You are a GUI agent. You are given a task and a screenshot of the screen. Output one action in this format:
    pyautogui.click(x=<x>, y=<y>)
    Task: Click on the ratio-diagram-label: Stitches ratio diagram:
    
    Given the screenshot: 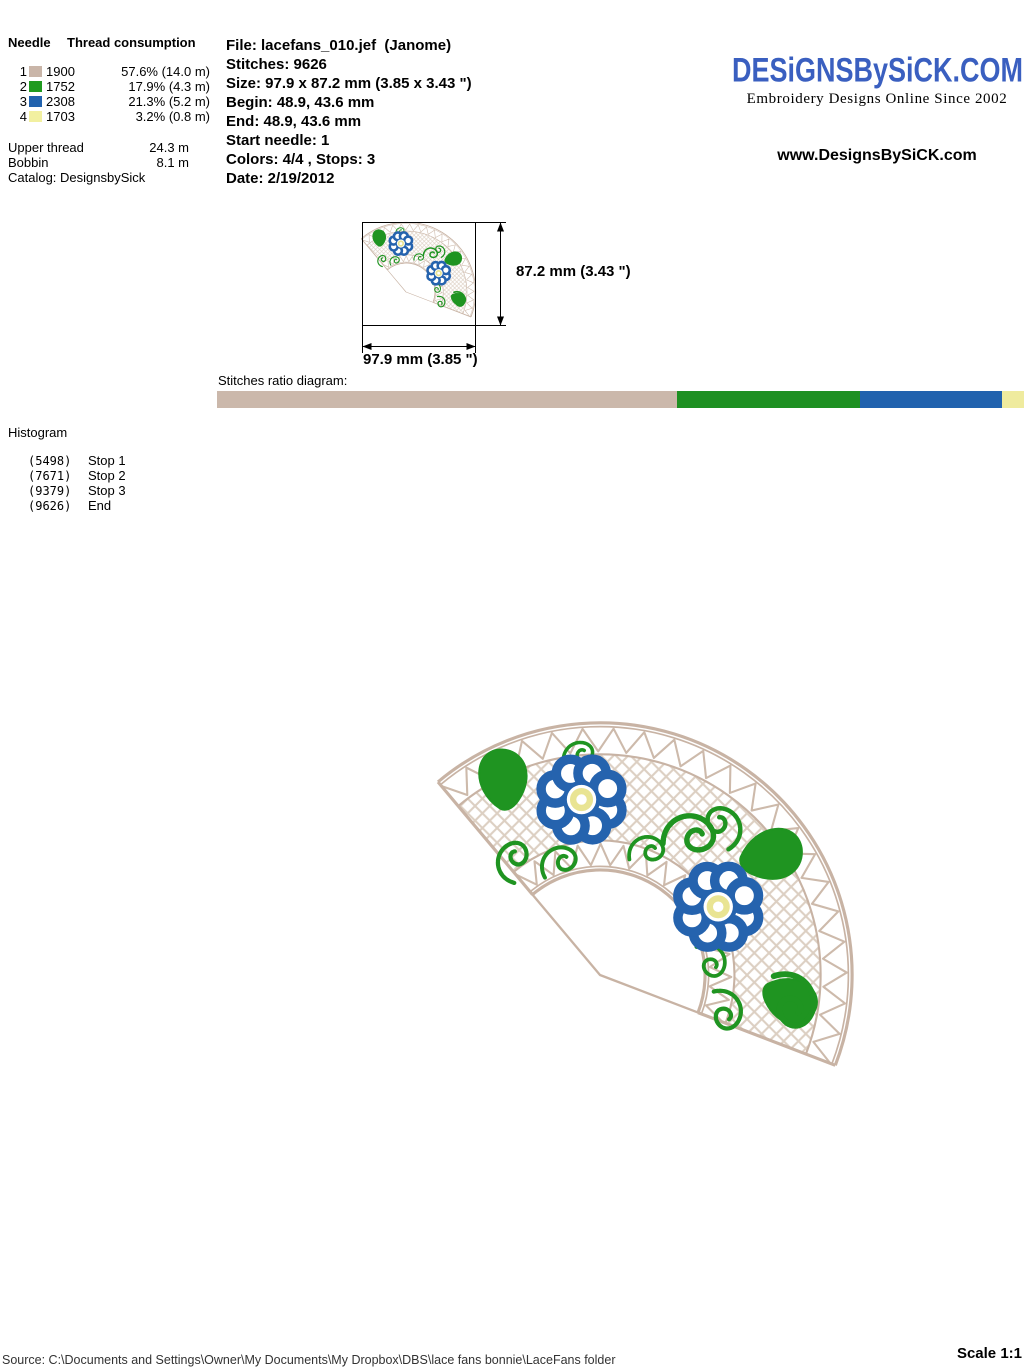 What is the action you would take?
    pyautogui.click(x=283, y=380)
    